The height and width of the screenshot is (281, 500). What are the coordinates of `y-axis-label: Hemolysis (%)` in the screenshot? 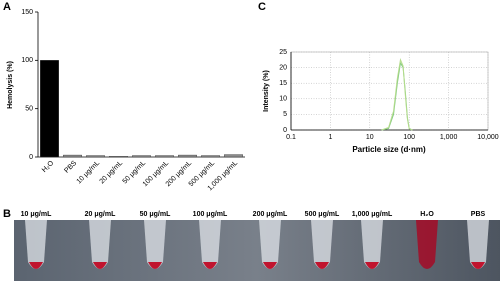 It's located at (10, 85).